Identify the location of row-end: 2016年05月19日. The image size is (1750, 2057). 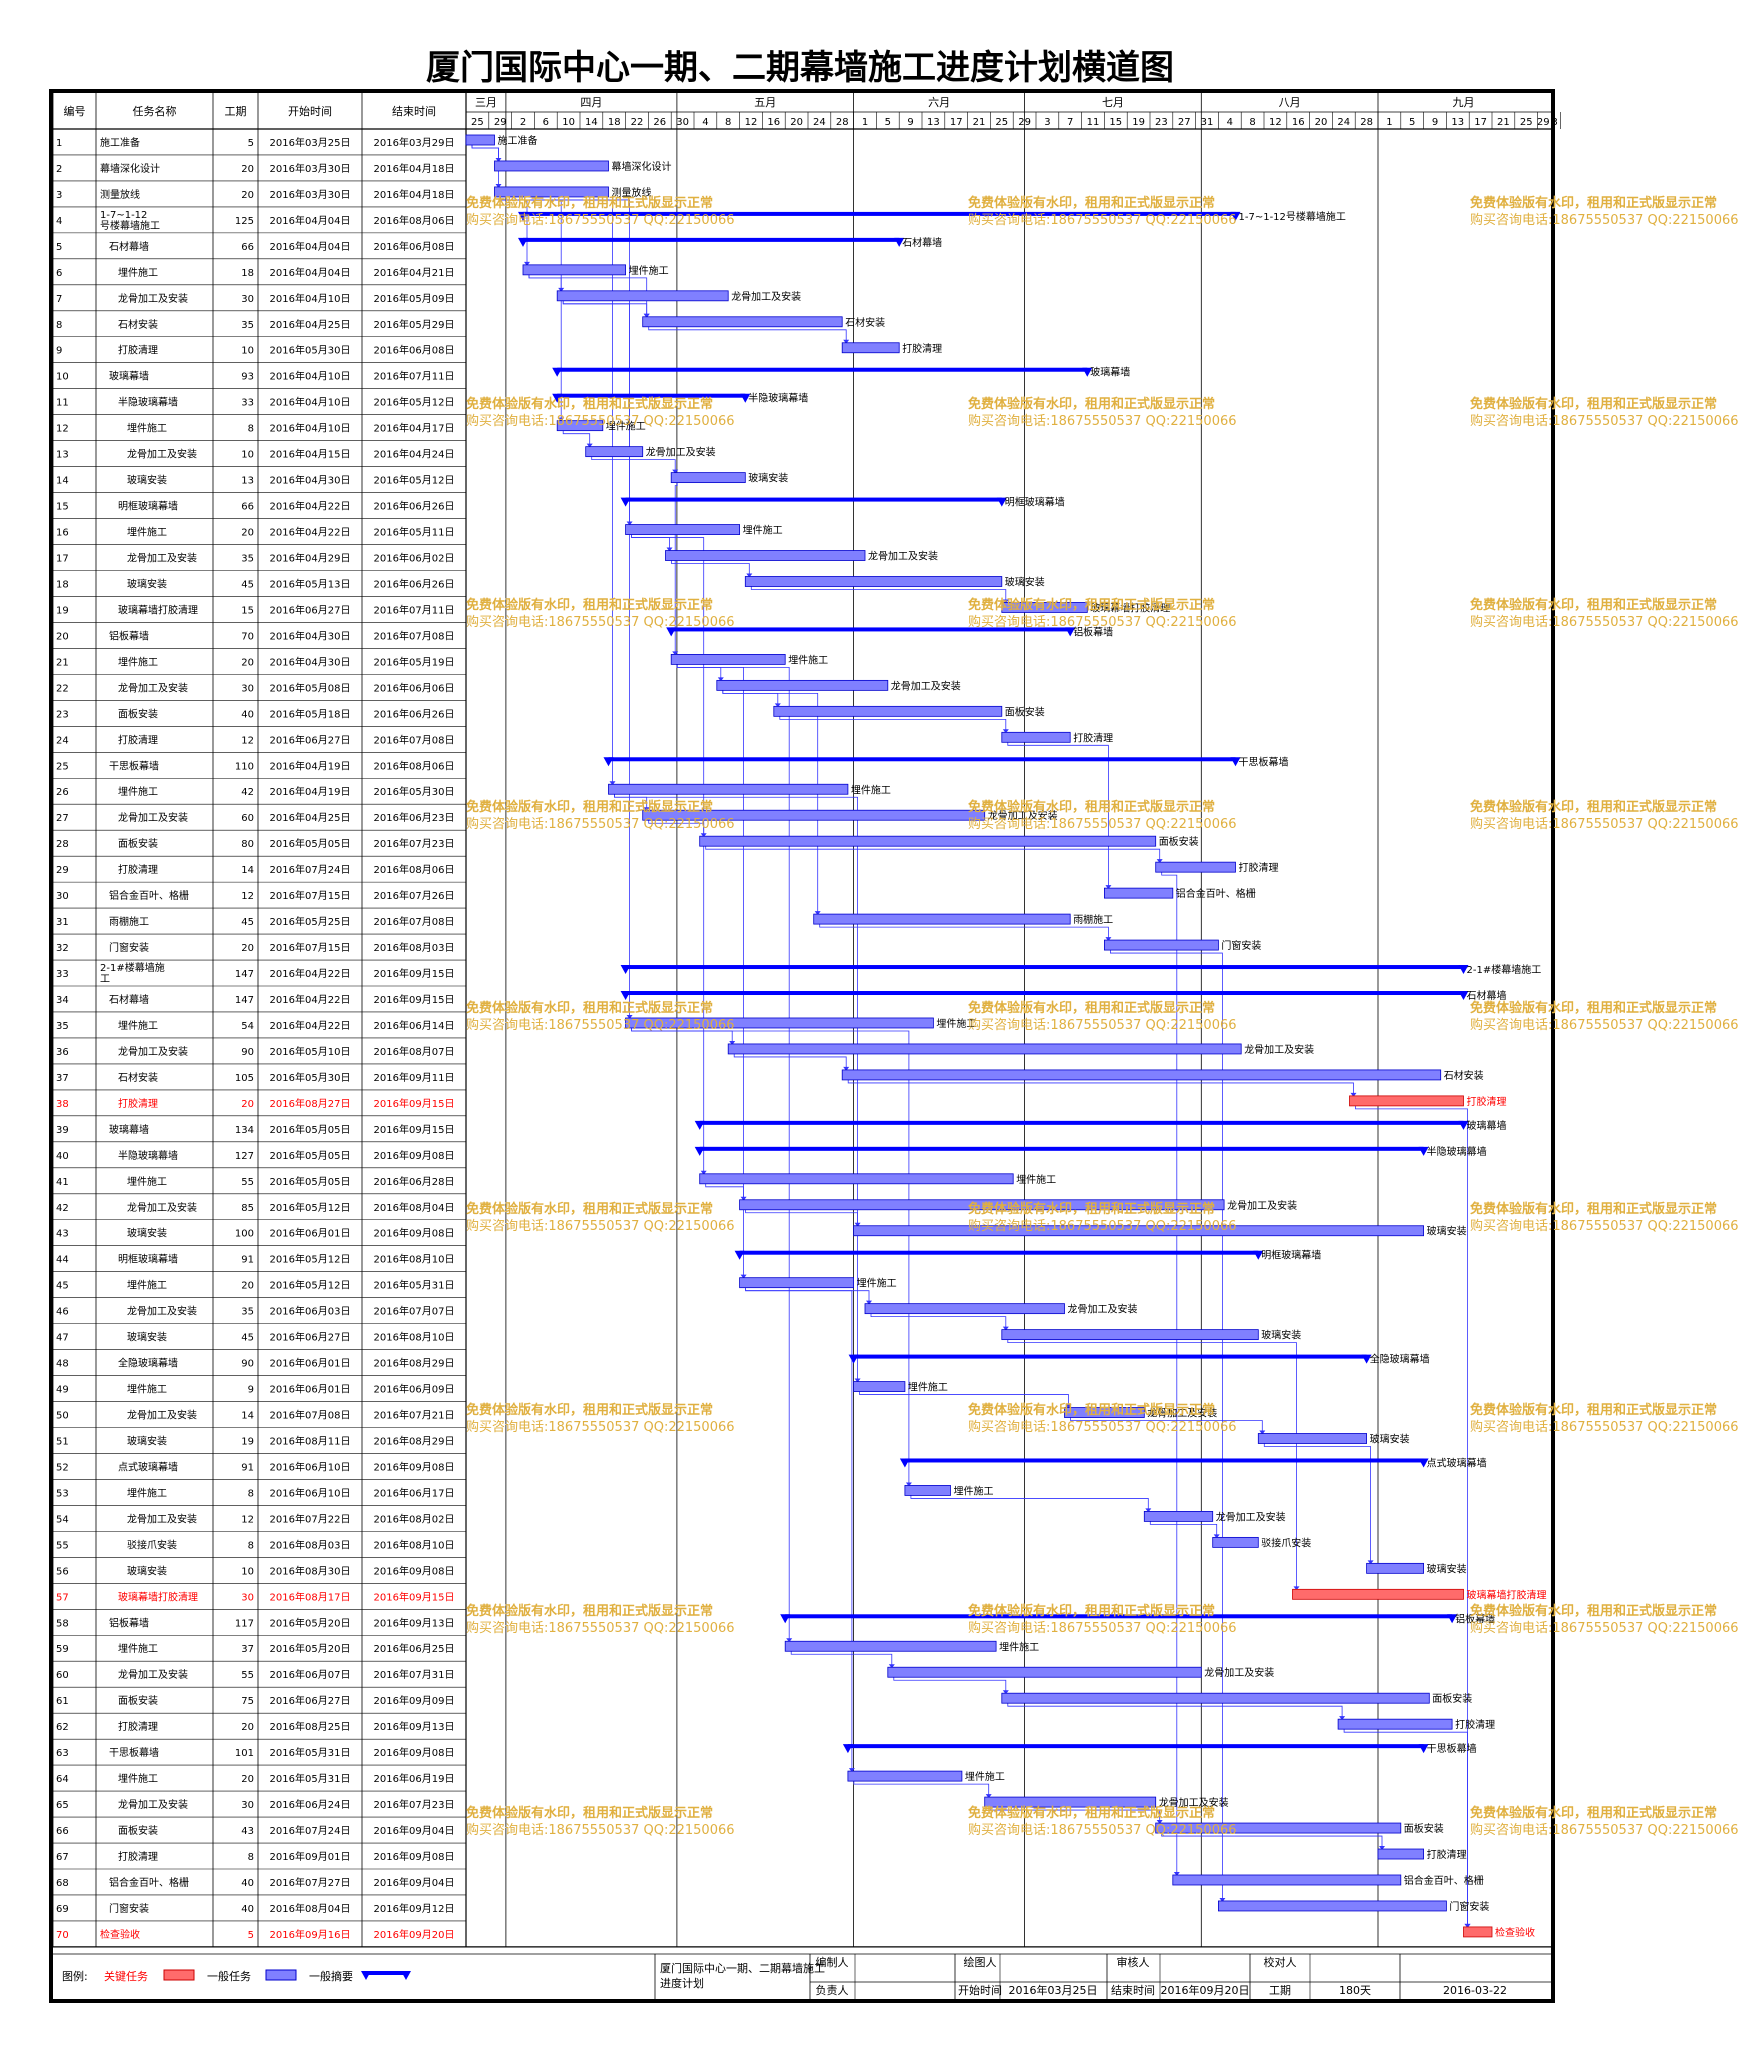
(414, 661).